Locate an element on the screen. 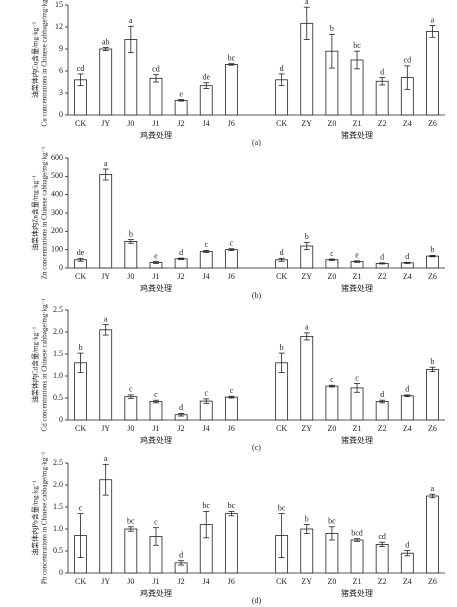 The image size is (457, 607). y-axis-label: 油菜体内Pb含量/mg·kg⁻¹ is located at coordinates (35, 517).